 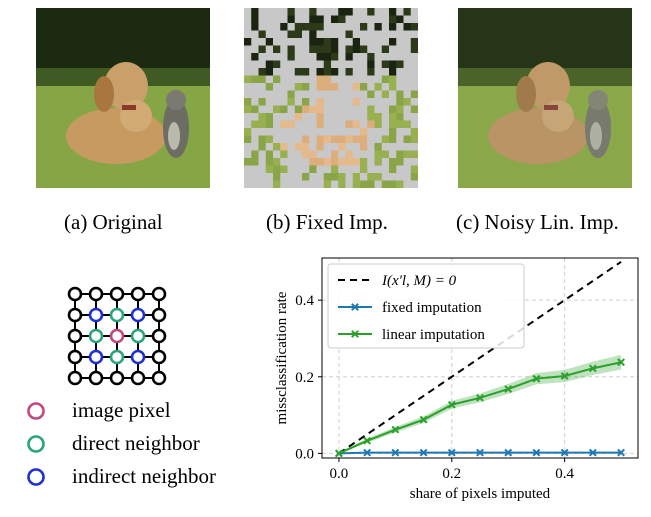 I want to click on neighborhood-legend-markers, so click(x=36, y=444).